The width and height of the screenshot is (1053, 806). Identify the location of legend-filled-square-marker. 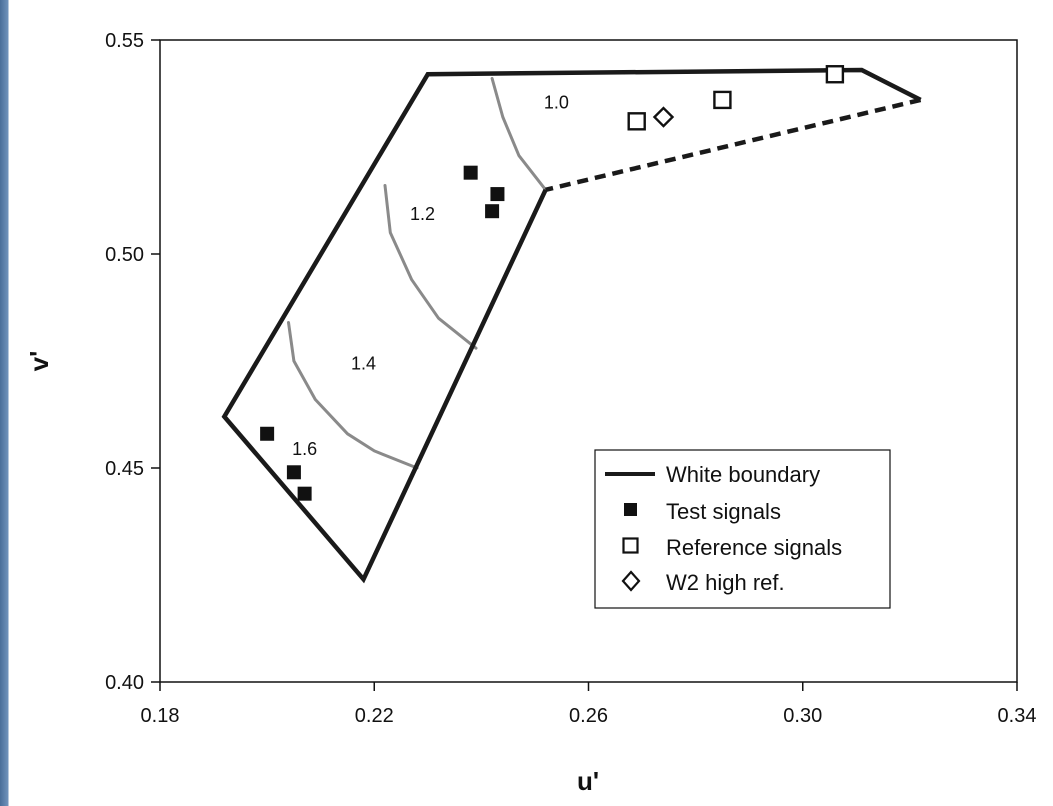
(630, 509).